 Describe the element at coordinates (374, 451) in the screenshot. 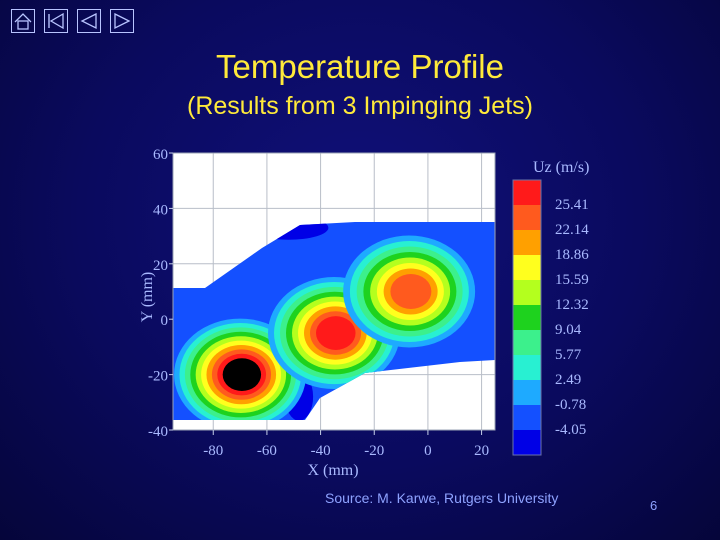

I see `x-tick-label: -20` at that location.